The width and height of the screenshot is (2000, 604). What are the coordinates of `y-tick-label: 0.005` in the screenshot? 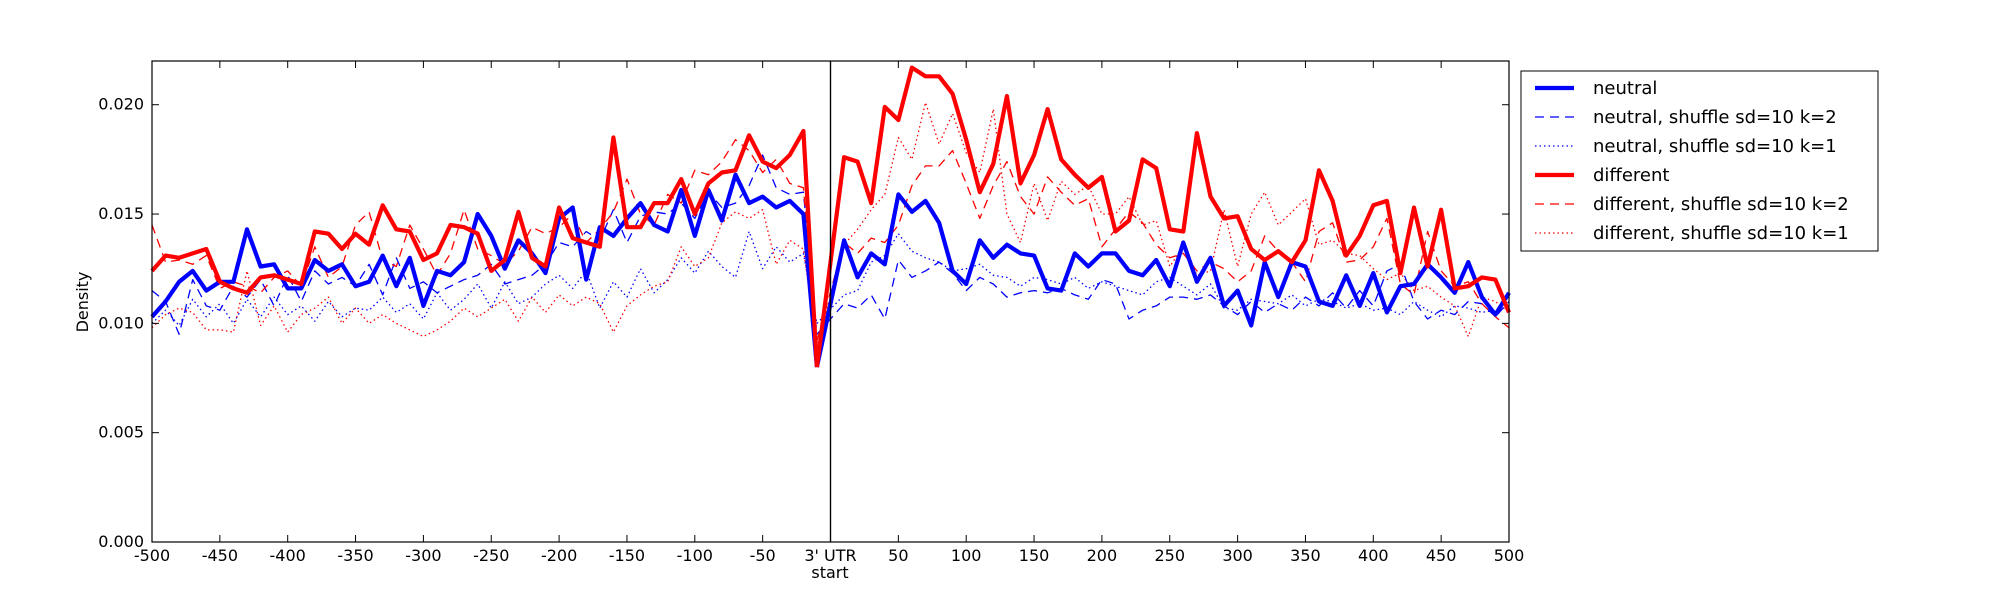 It's located at (121, 432).